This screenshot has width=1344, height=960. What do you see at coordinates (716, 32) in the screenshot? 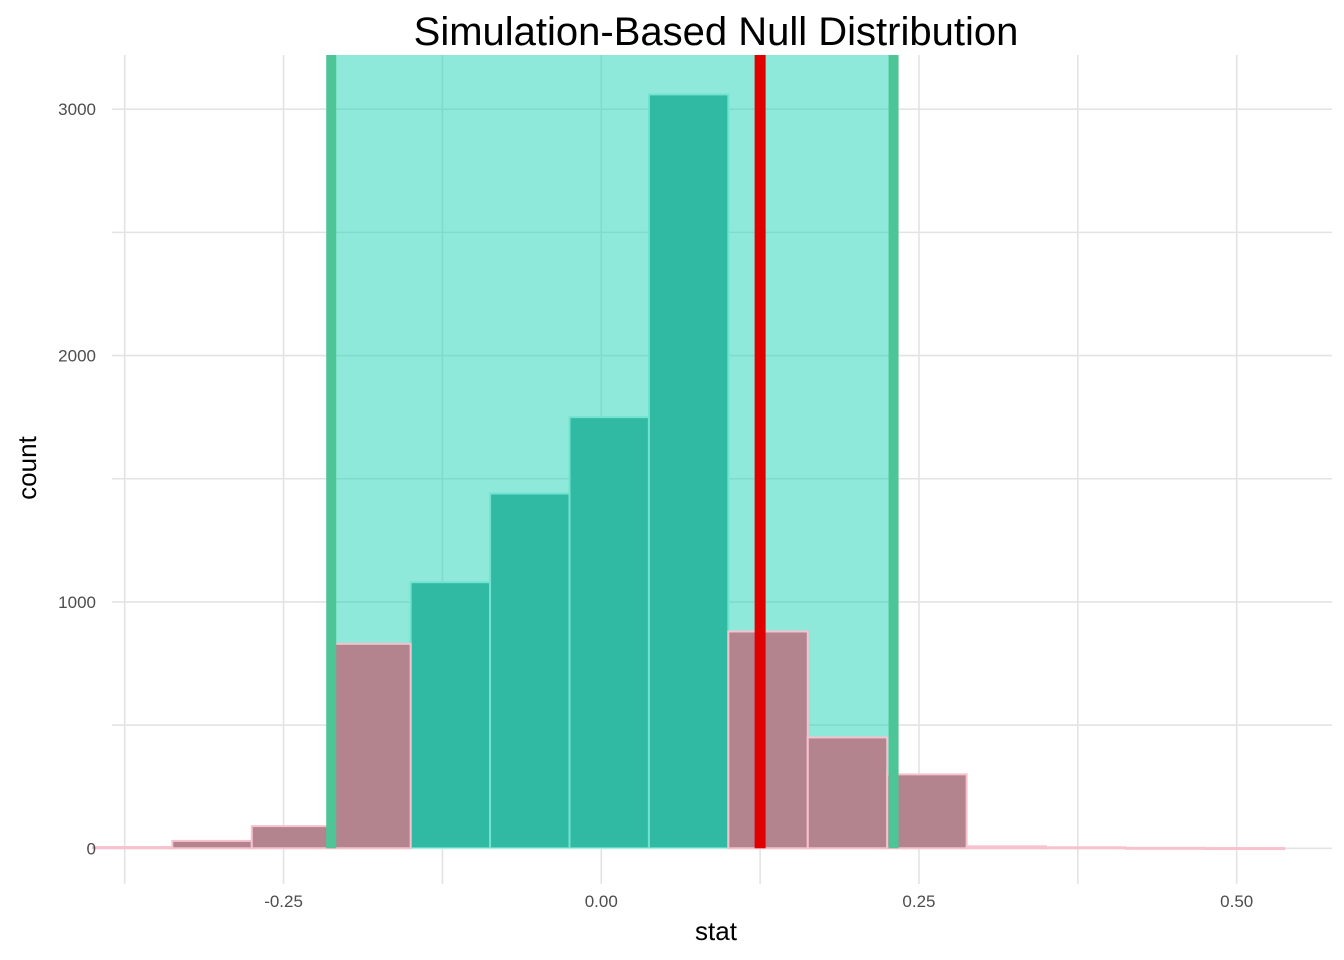
I see `chart-title: Simulation-Based Null Distribution` at bounding box center [716, 32].